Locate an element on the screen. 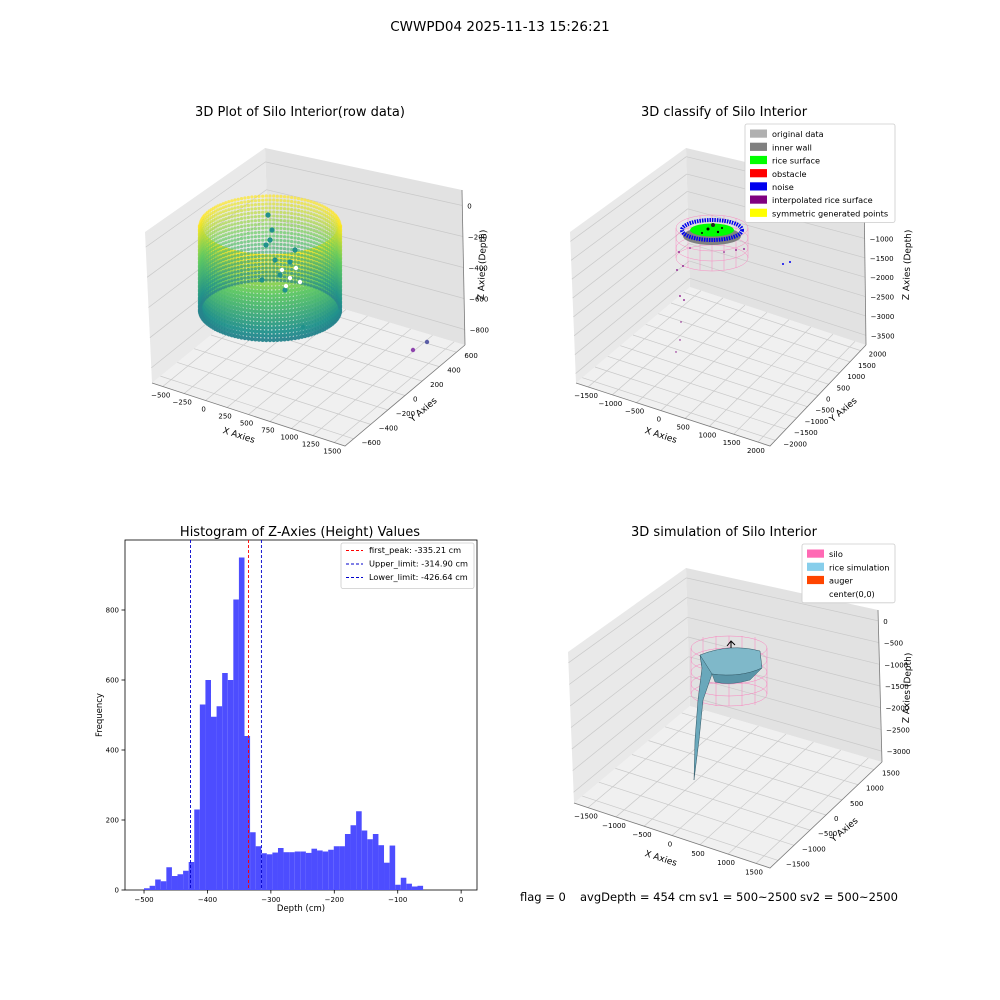 The height and width of the screenshot is (1000, 1000). y-tick-label: 1000 is located at coordinates (875, 789).